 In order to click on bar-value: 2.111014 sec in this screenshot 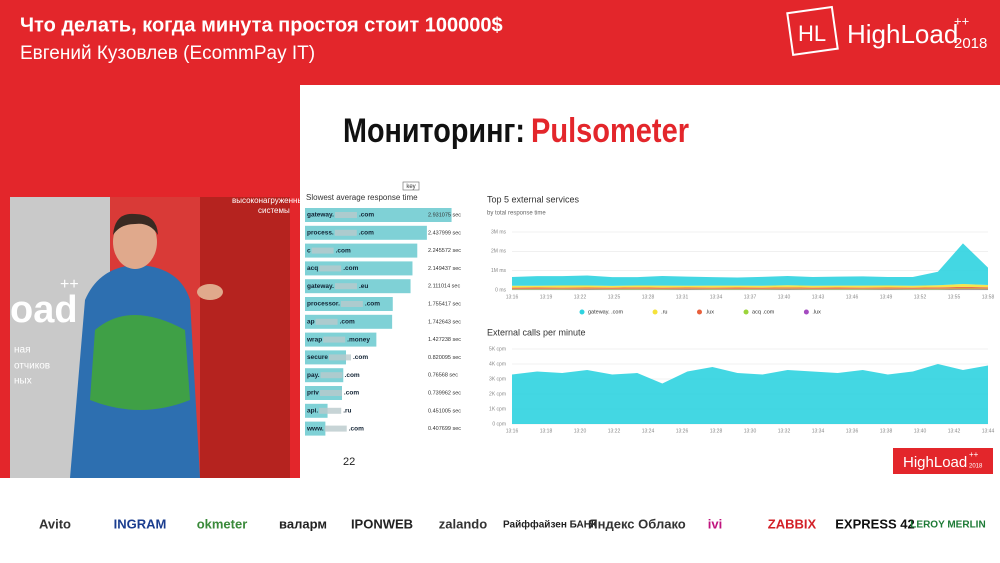, I will do `click(444, 287)`.